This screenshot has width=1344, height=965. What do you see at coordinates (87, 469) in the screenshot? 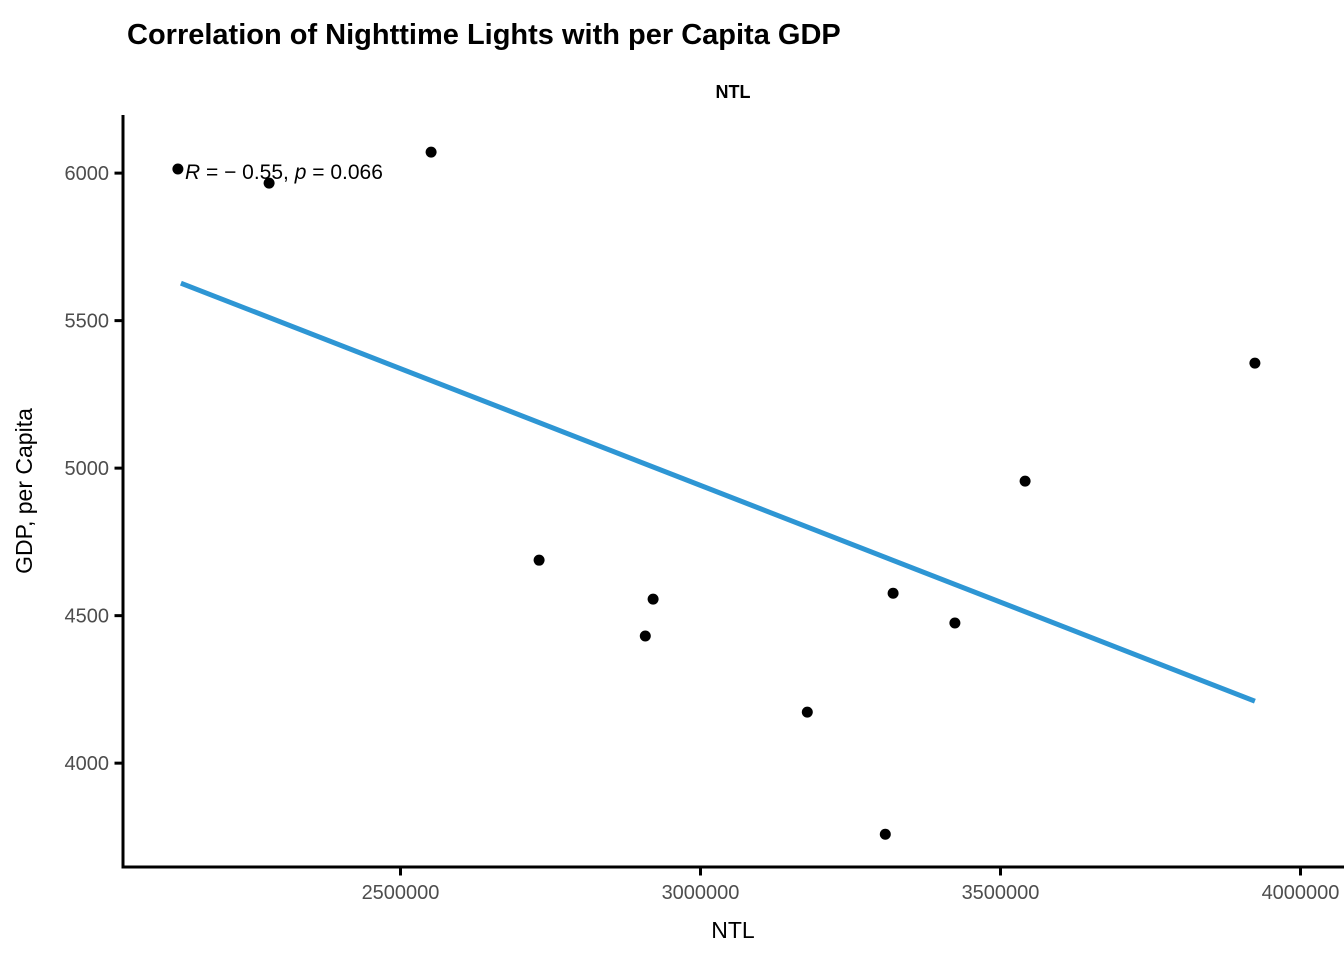
I see `y-tick-label: 5000` at bounding box center [87, 469].